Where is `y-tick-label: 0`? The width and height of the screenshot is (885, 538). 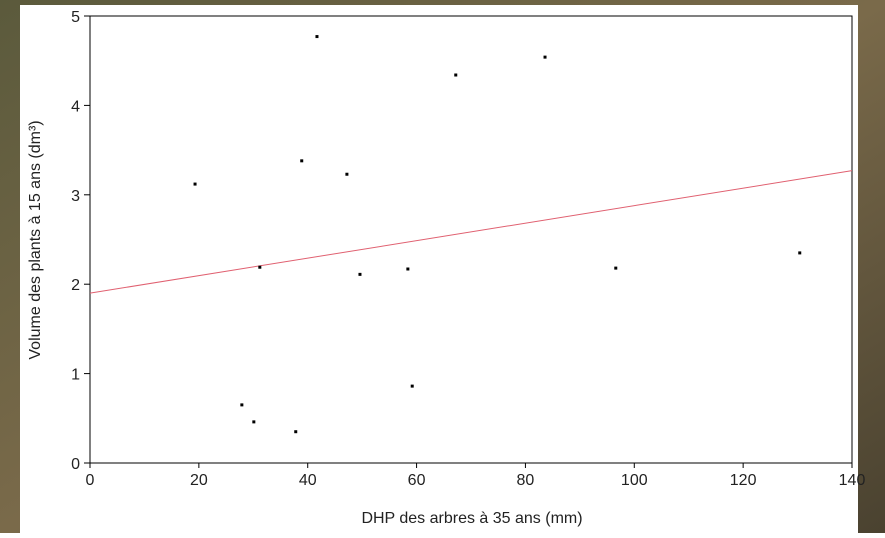 y-tick-label: 0 is located at coordinates (75, 464).